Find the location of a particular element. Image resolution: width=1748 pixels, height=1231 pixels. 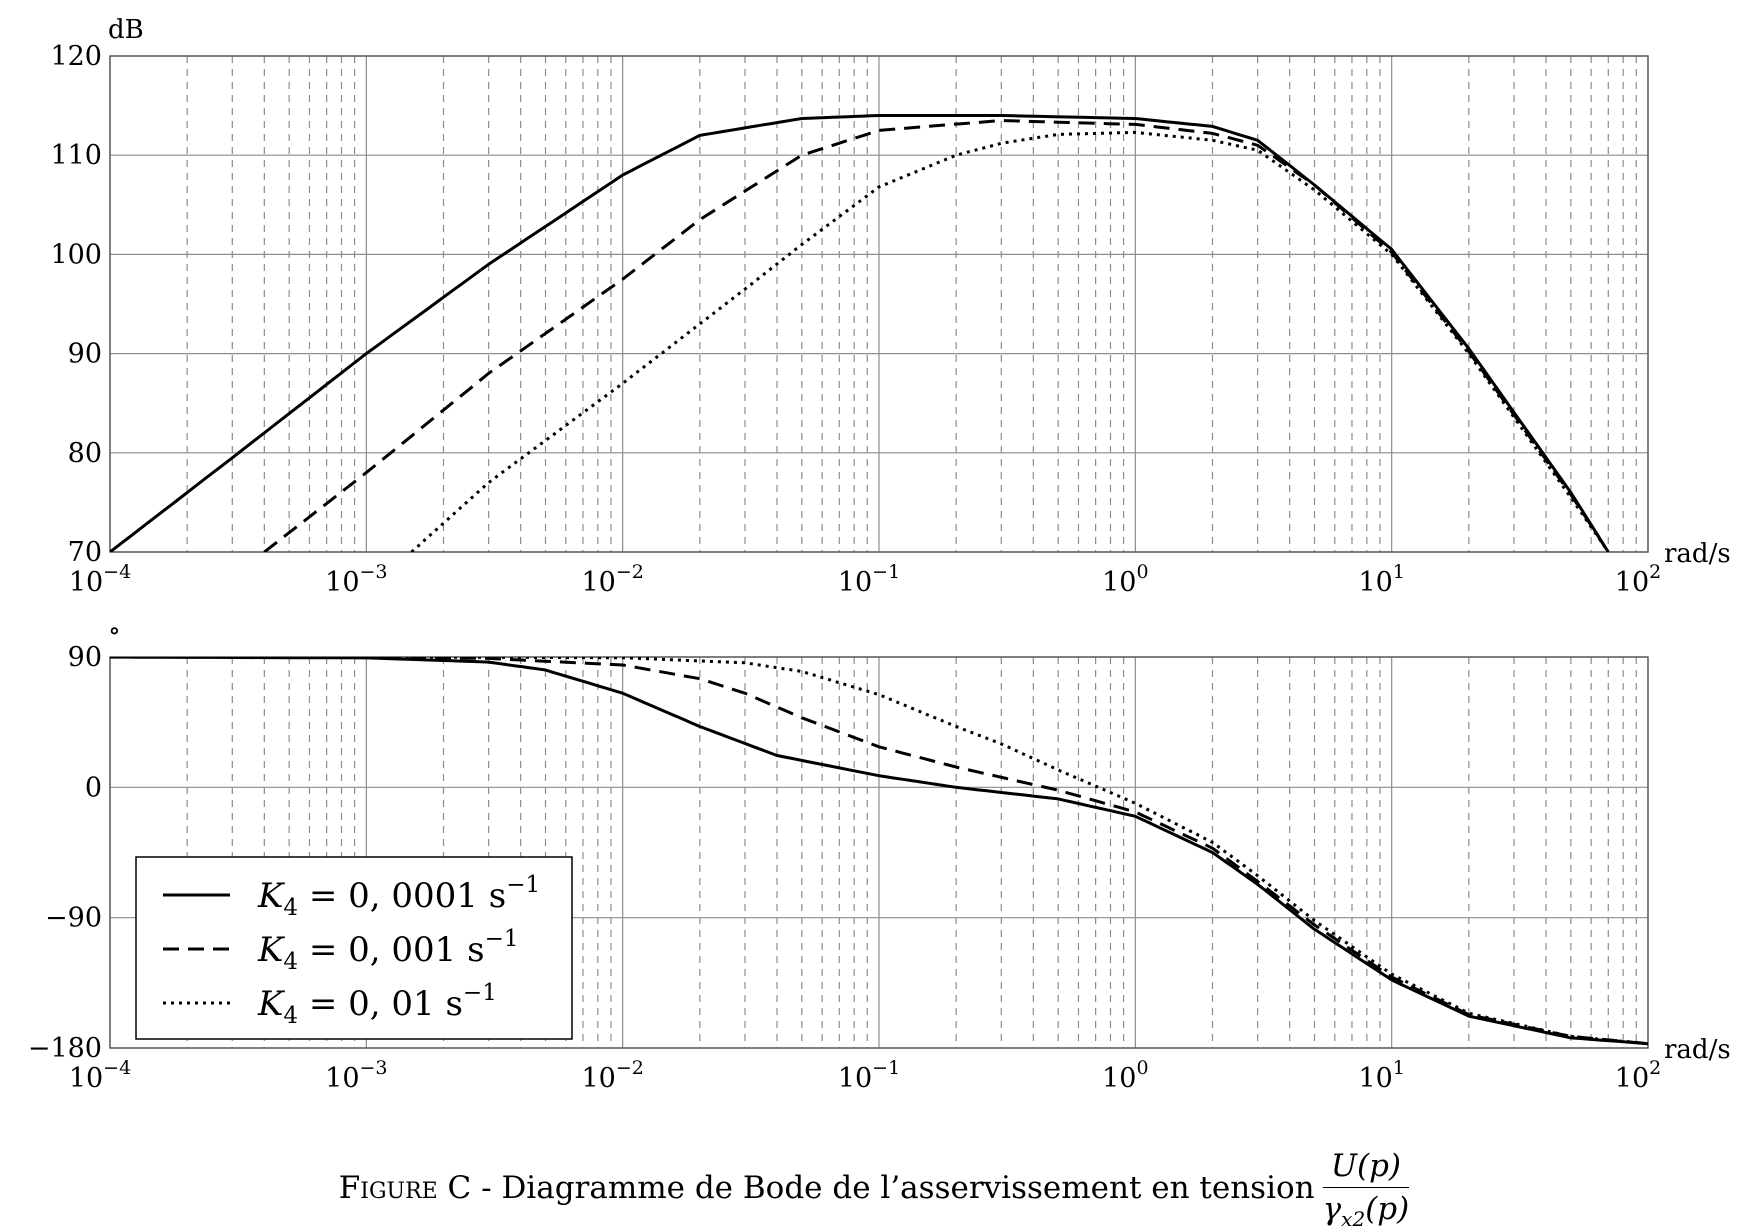

legend-value: = 0, 01 s is located at coordinates (380, 1004).